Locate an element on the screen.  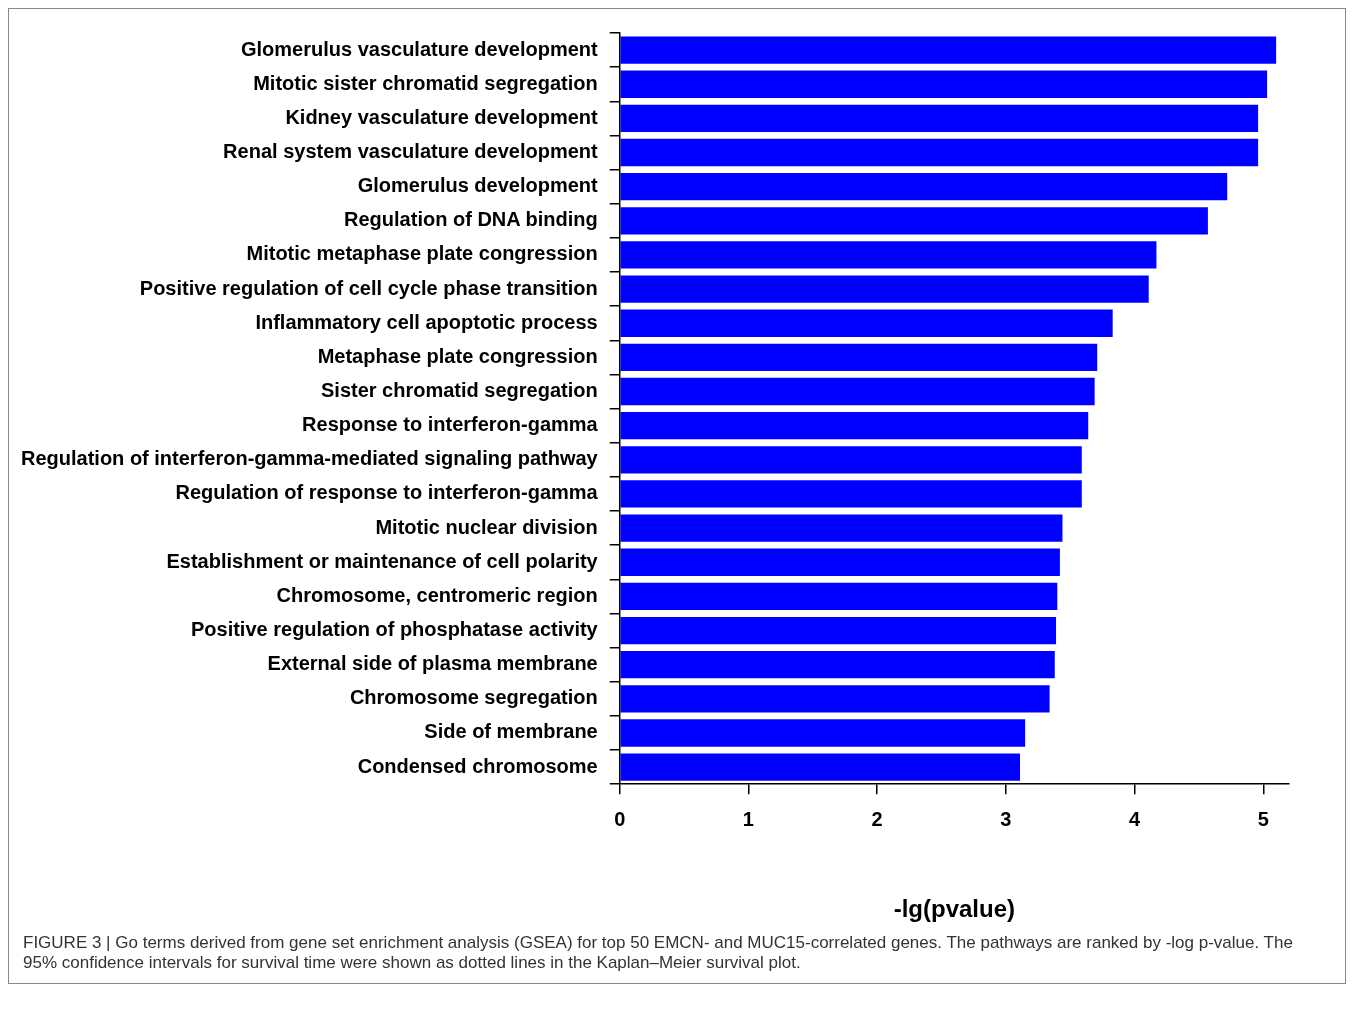
y-tick-label: Renal system vasculature development is located at coordinates (411, 151).